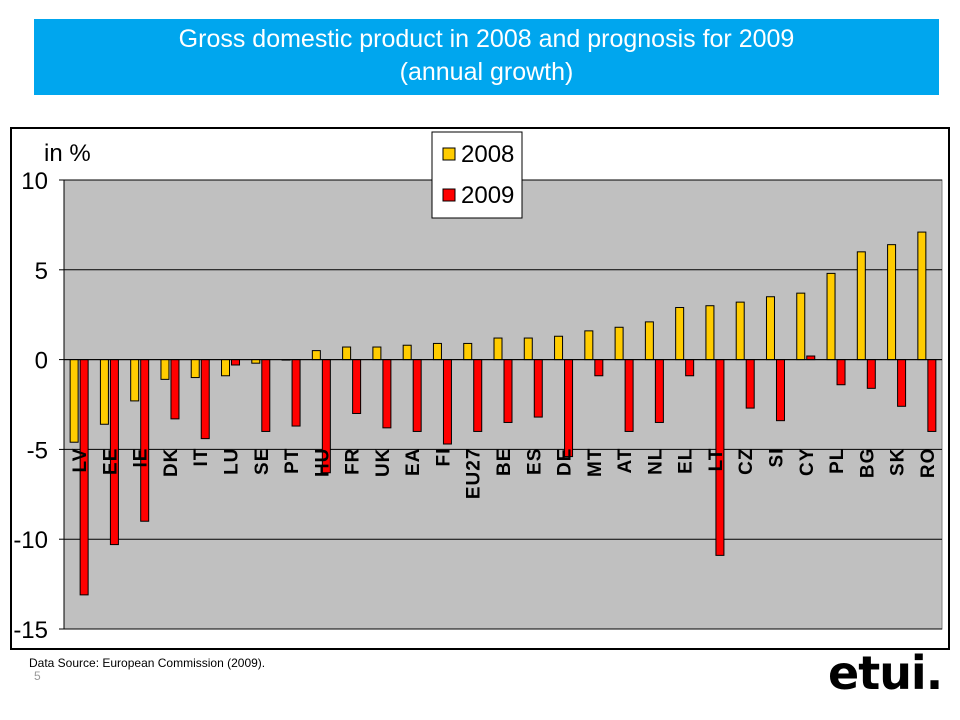  Describe the element at coordinates (262, 461) in the screenshot. I see `x-tick-label: SE` at that location.